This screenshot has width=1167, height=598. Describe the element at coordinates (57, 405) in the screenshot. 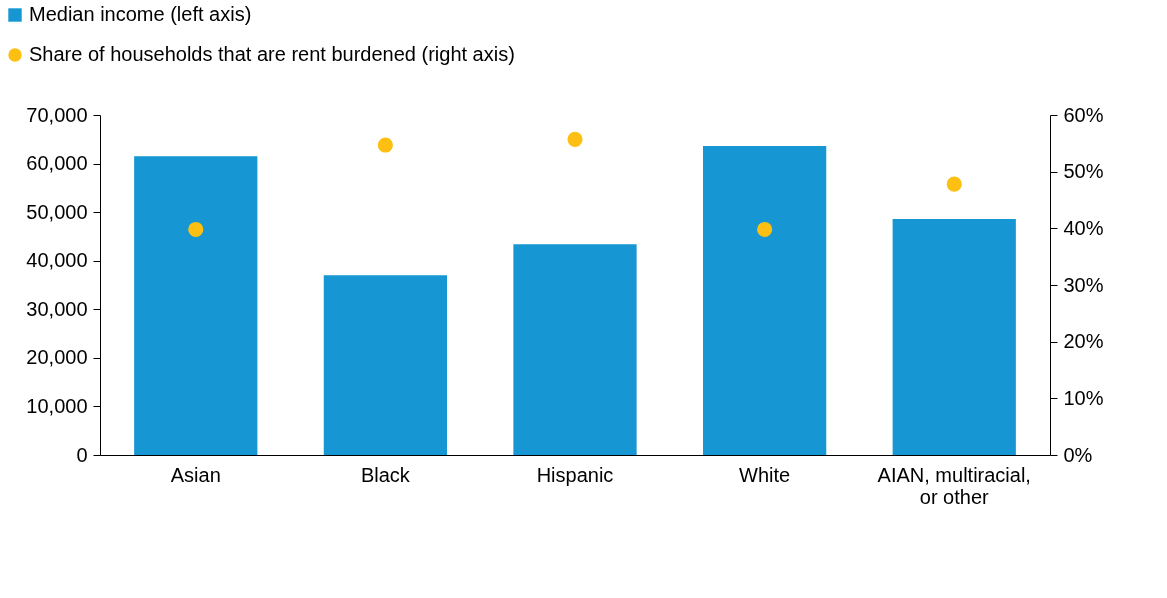

I see `y-tick-label: 10,000` at that location.